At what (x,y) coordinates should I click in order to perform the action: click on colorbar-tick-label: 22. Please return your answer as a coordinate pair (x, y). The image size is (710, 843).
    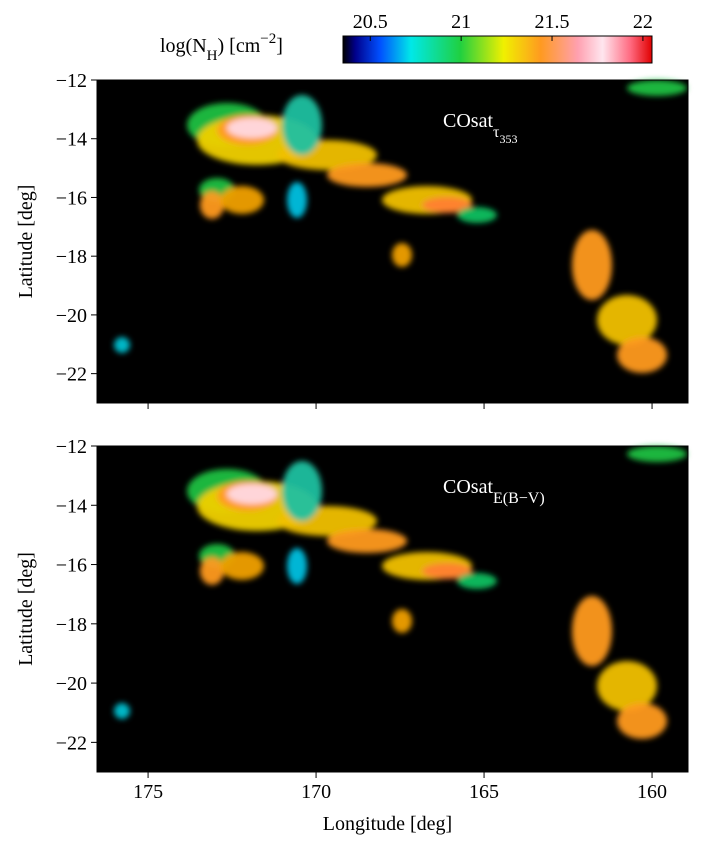
    Looking at the image, I should click on (643, 22).